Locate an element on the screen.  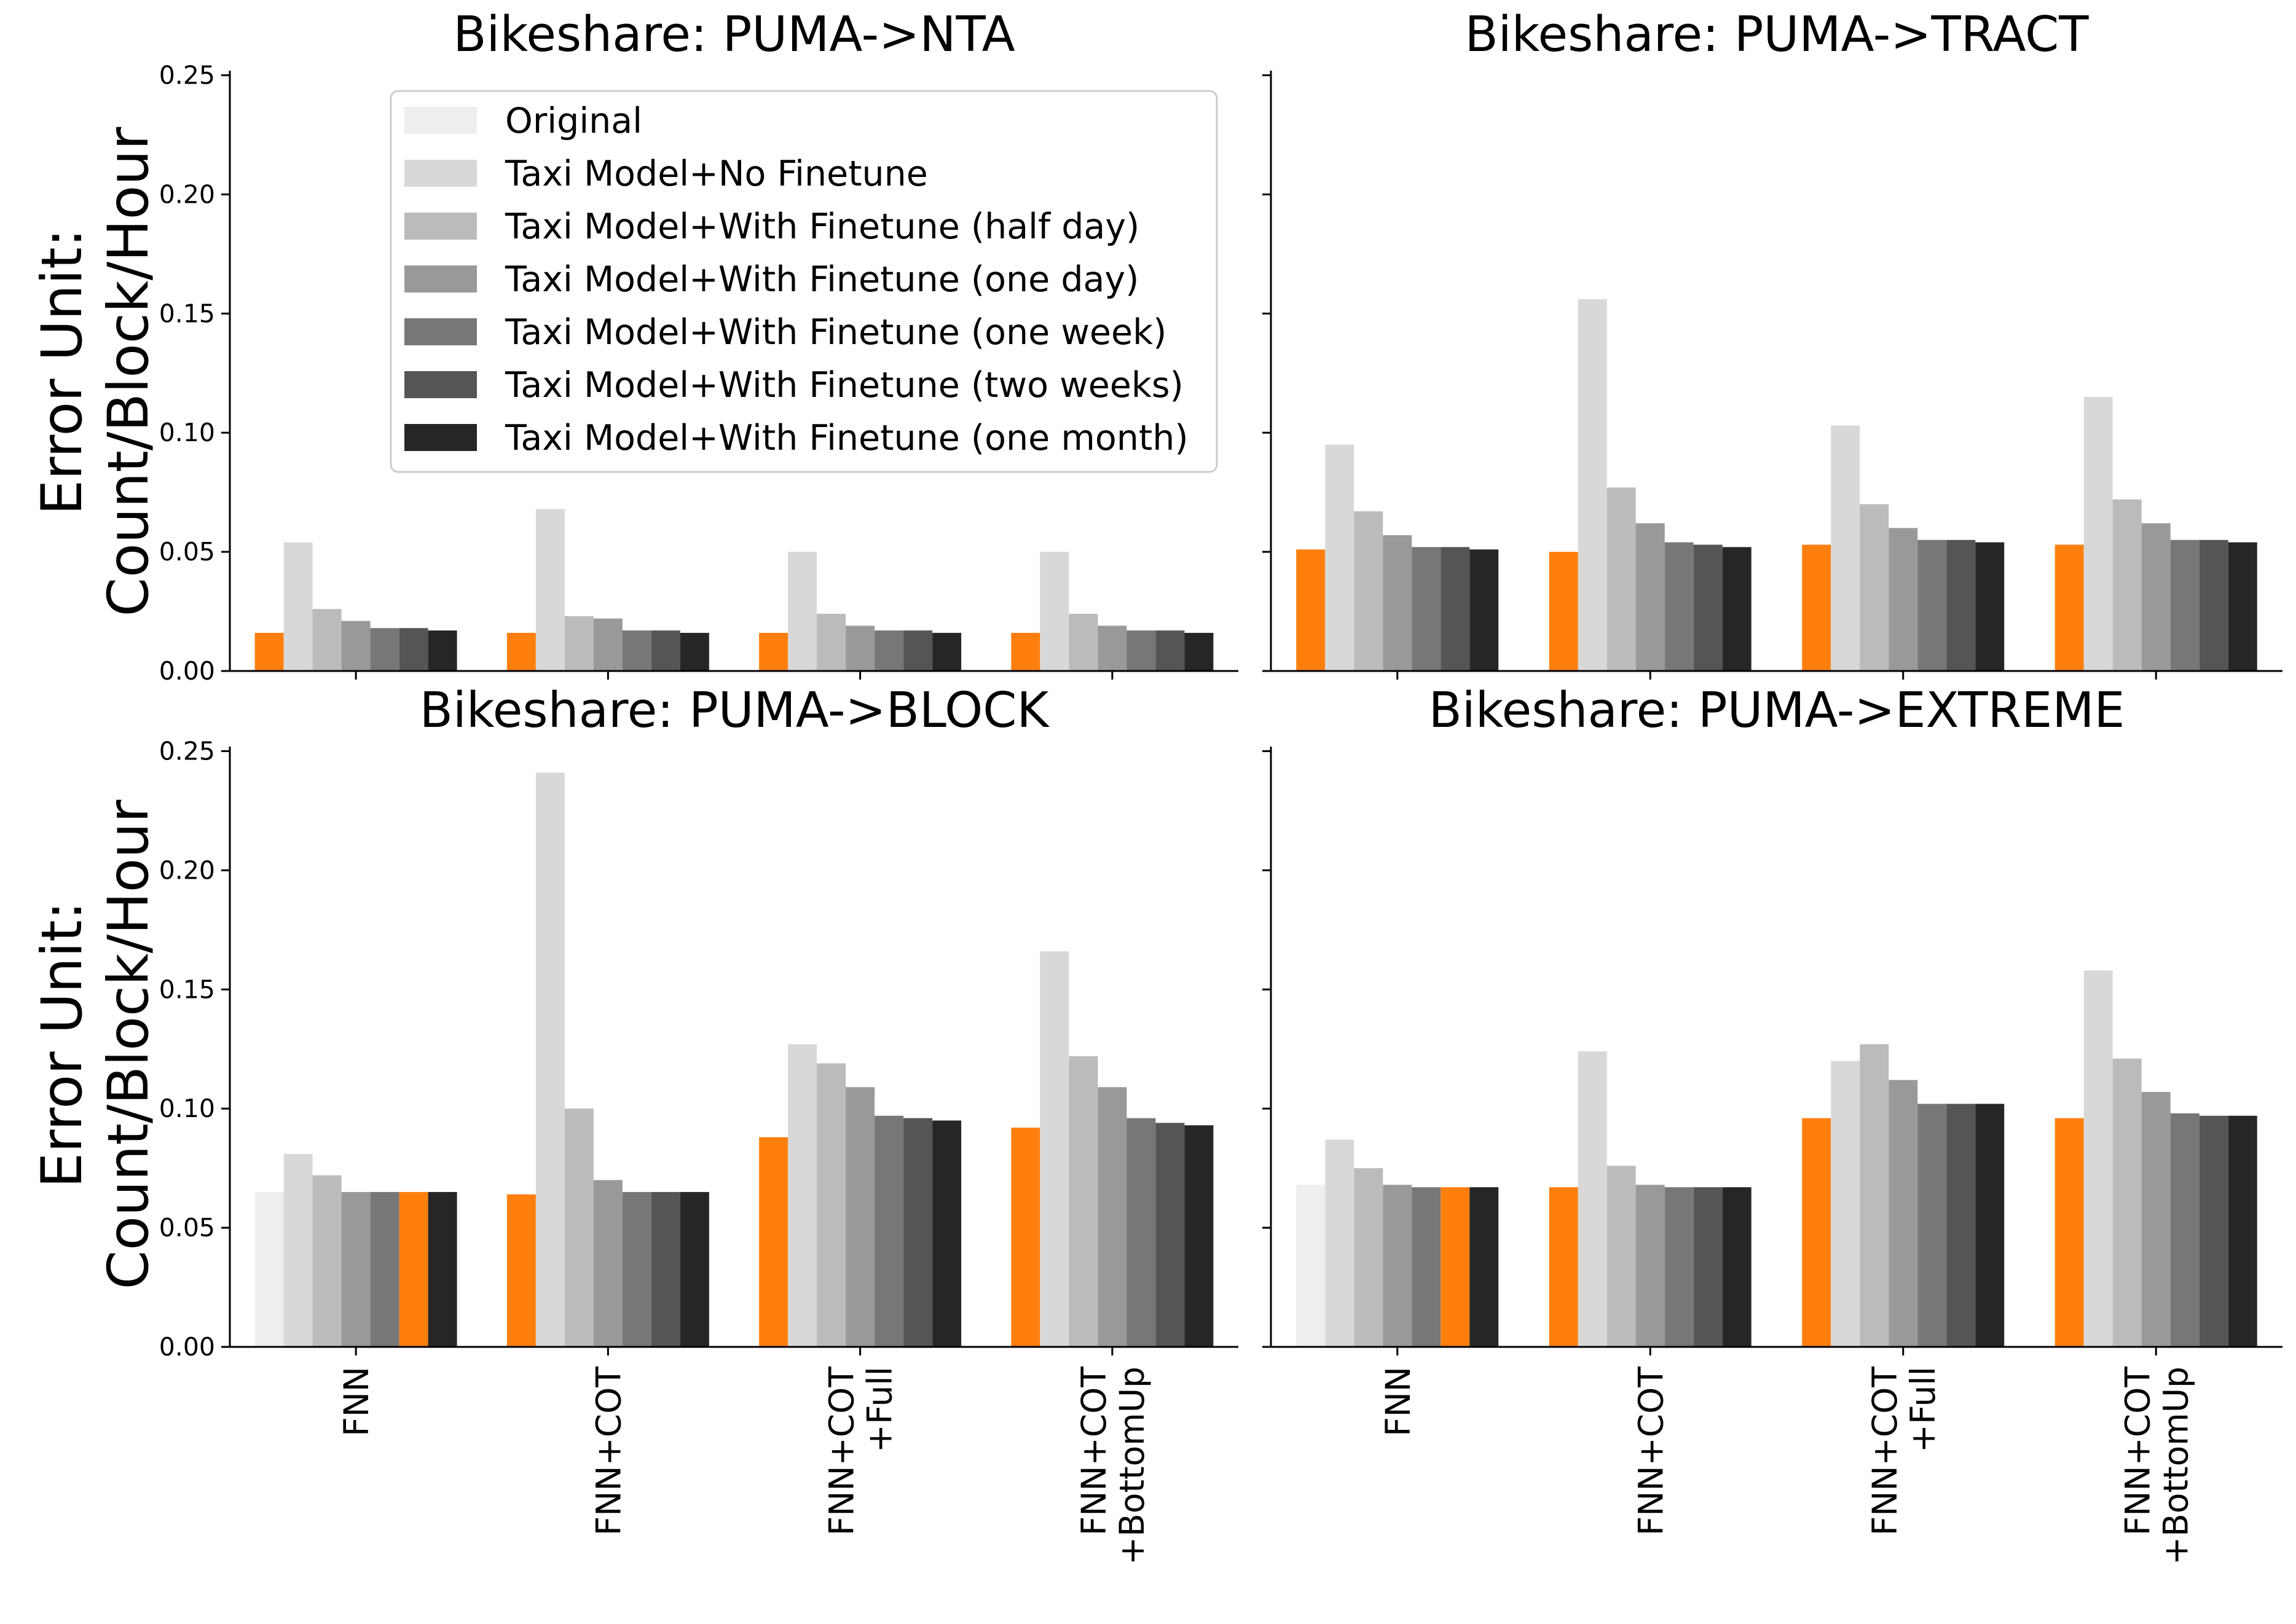
legend-label: Taxi Model+With Finetune (one month) is located at coordinates (847, 438).